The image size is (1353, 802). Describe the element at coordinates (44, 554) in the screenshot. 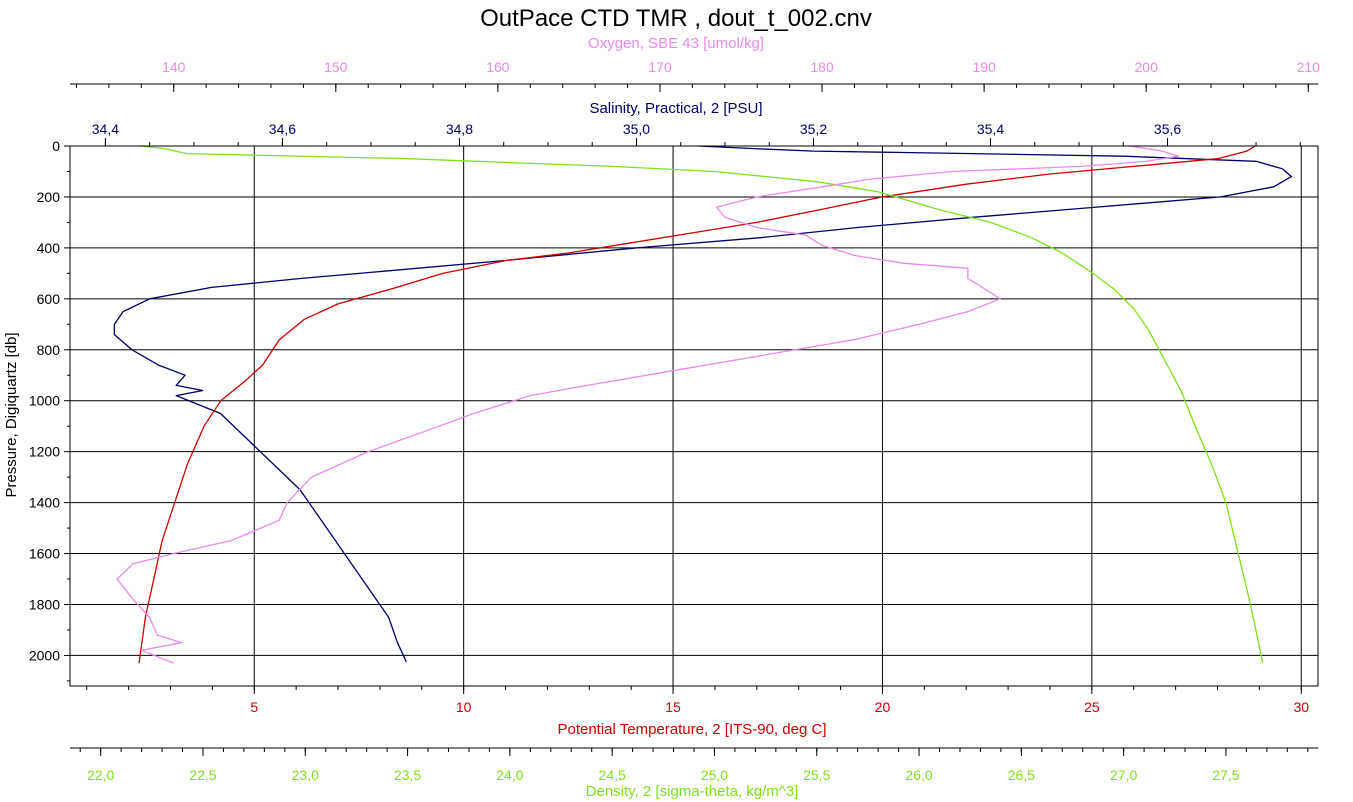

I see `y-tick-label: 1600` at that location.